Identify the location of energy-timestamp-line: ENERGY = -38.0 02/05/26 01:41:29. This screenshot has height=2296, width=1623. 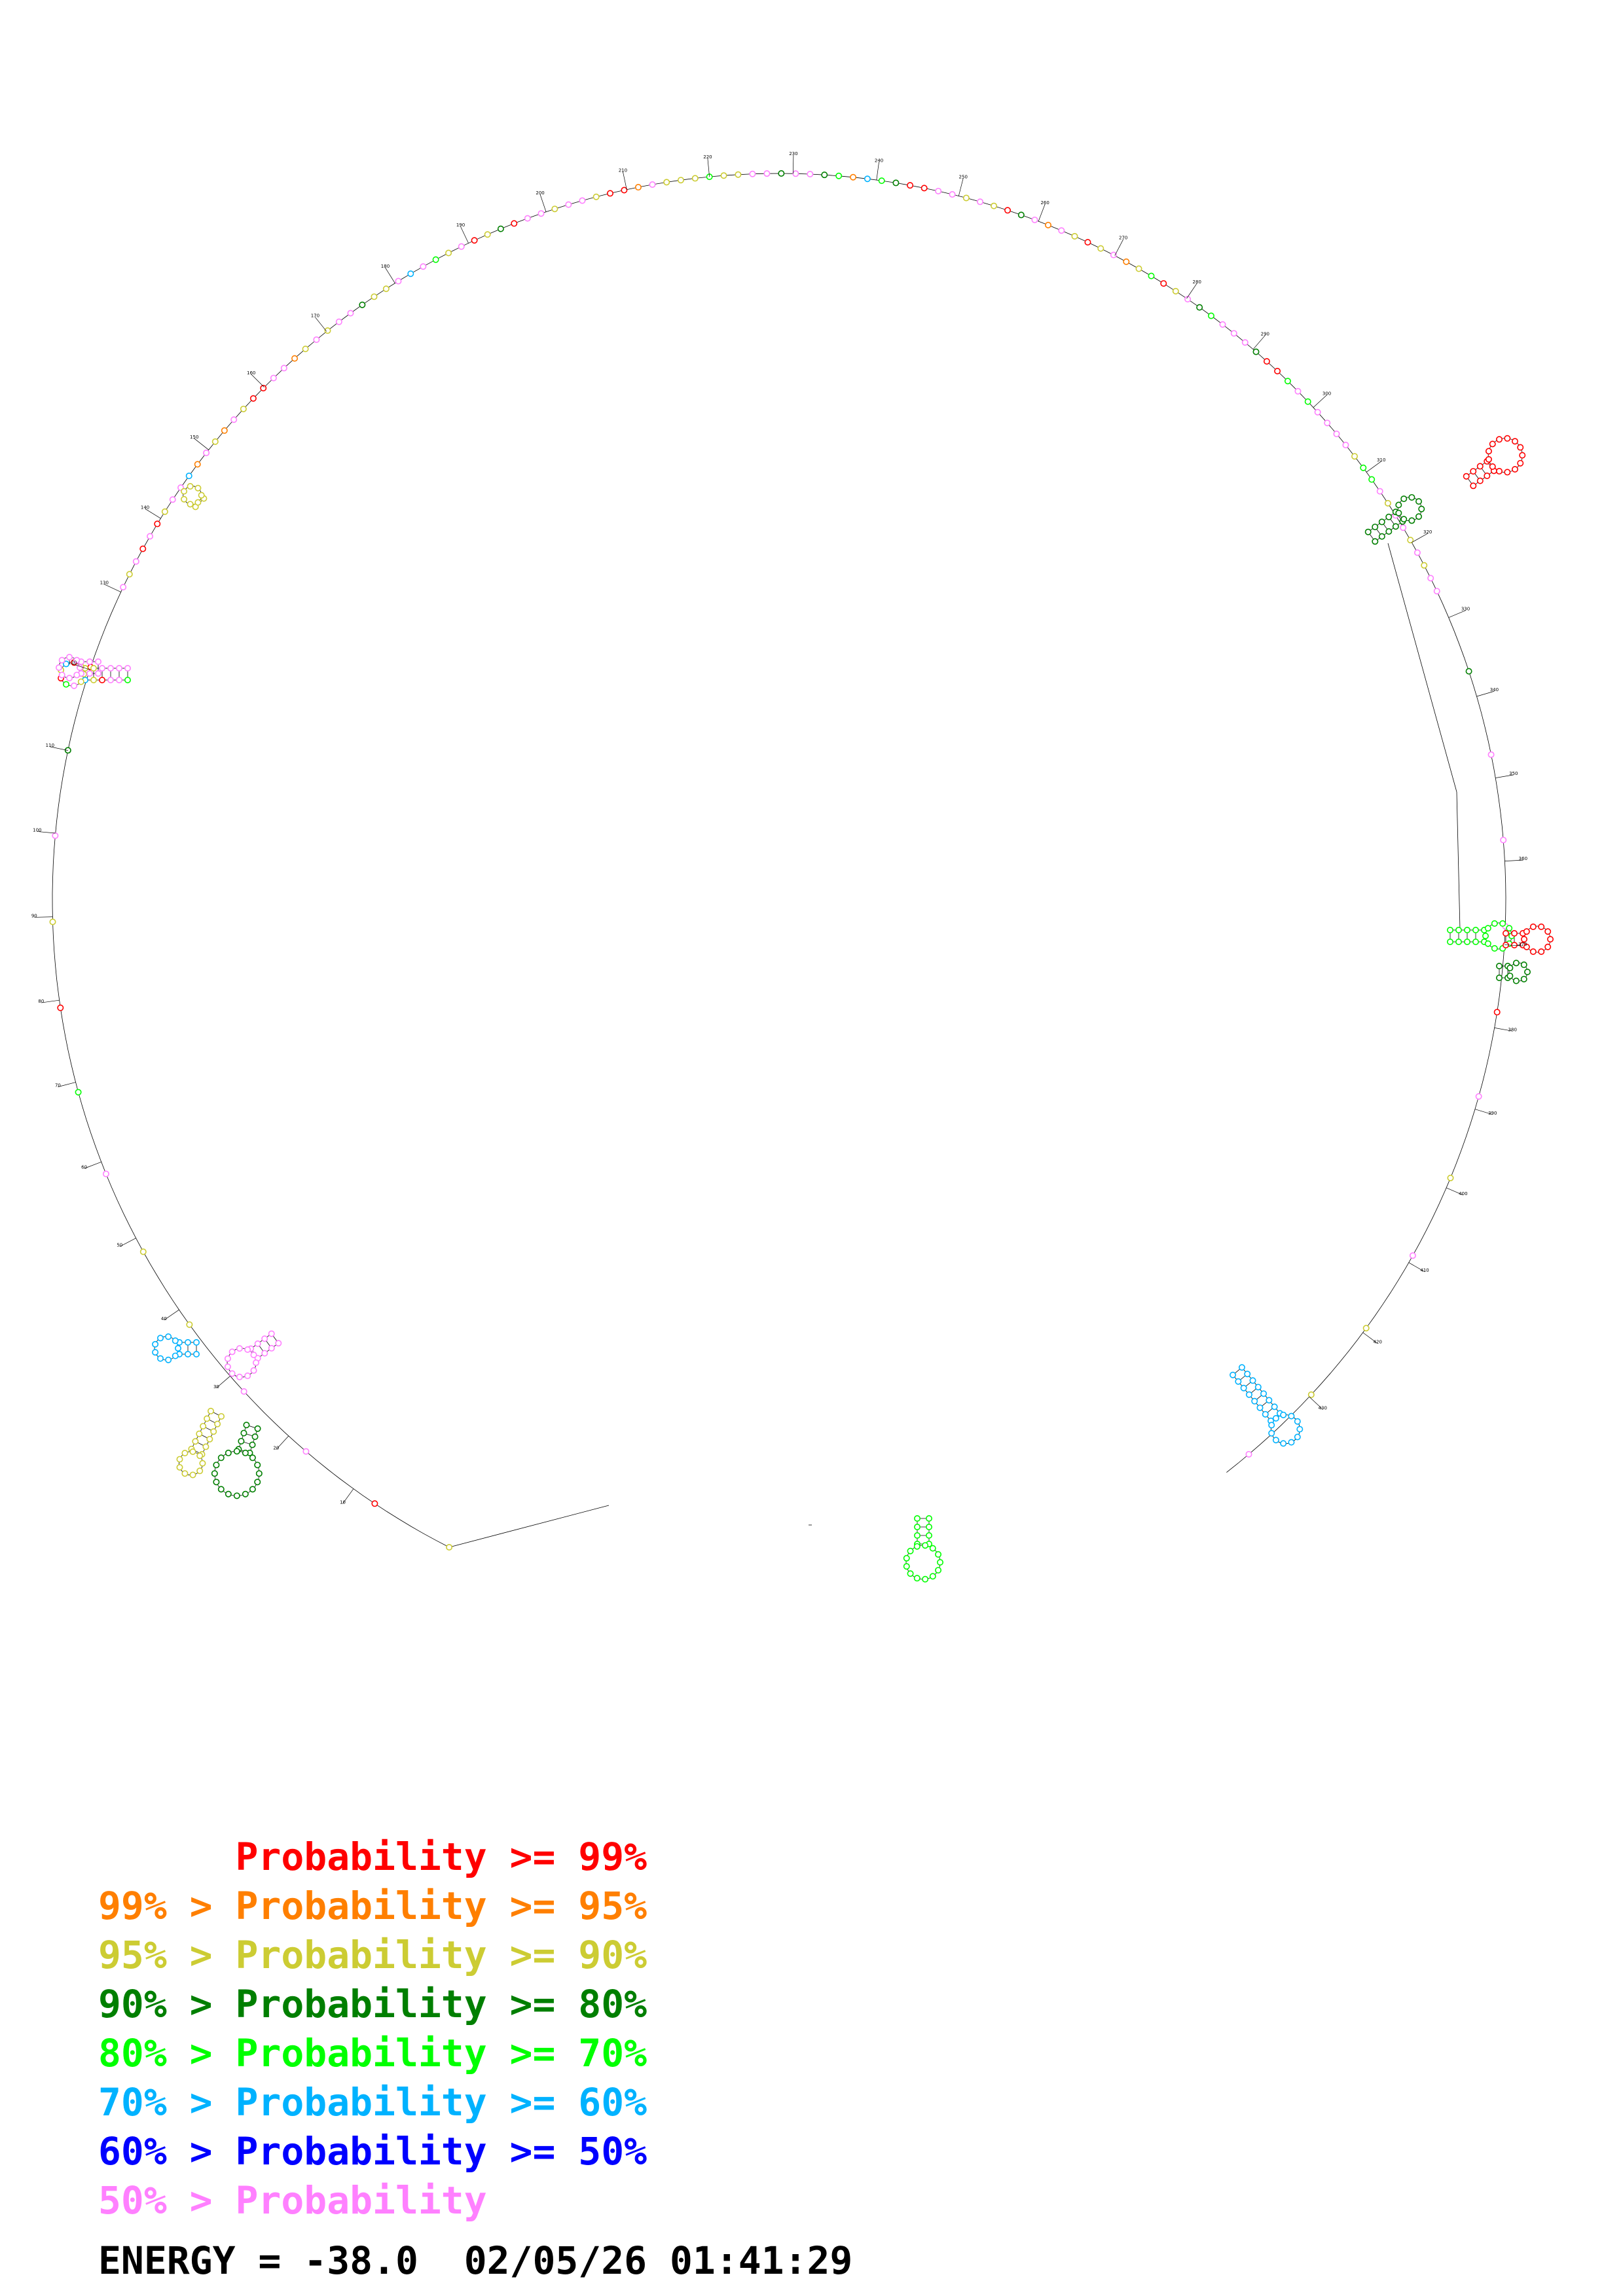
(475, 2260).